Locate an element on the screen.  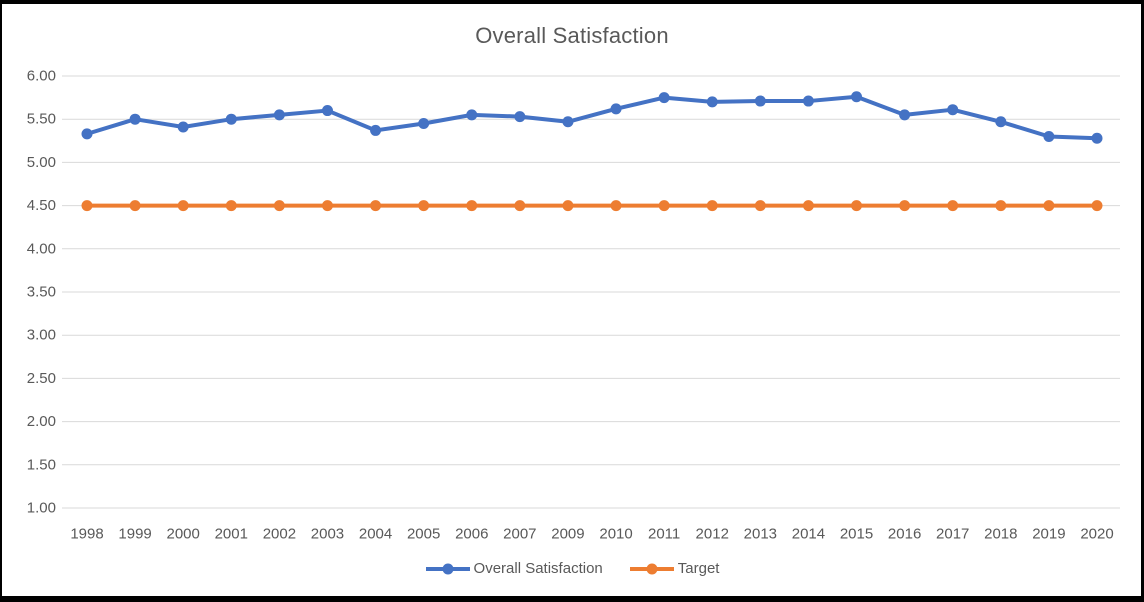
legend-item-target: Target is located at coordinates (674, 568).